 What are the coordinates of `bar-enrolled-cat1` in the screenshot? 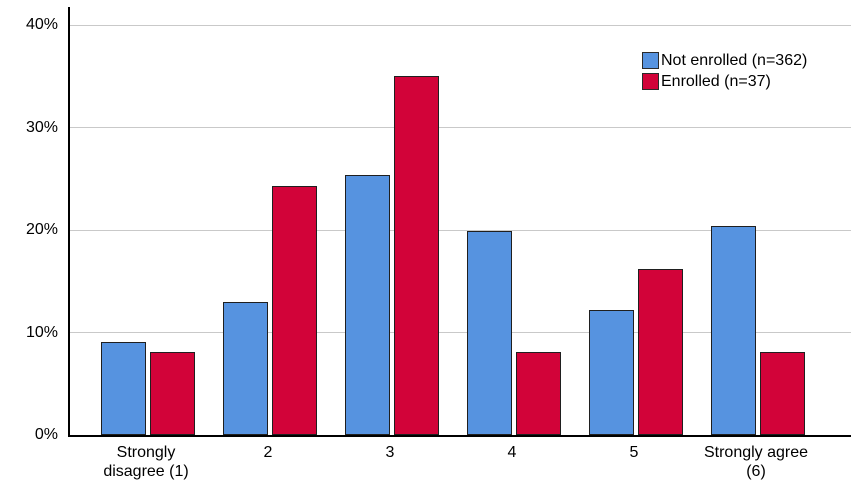 It's located at (172, 393).